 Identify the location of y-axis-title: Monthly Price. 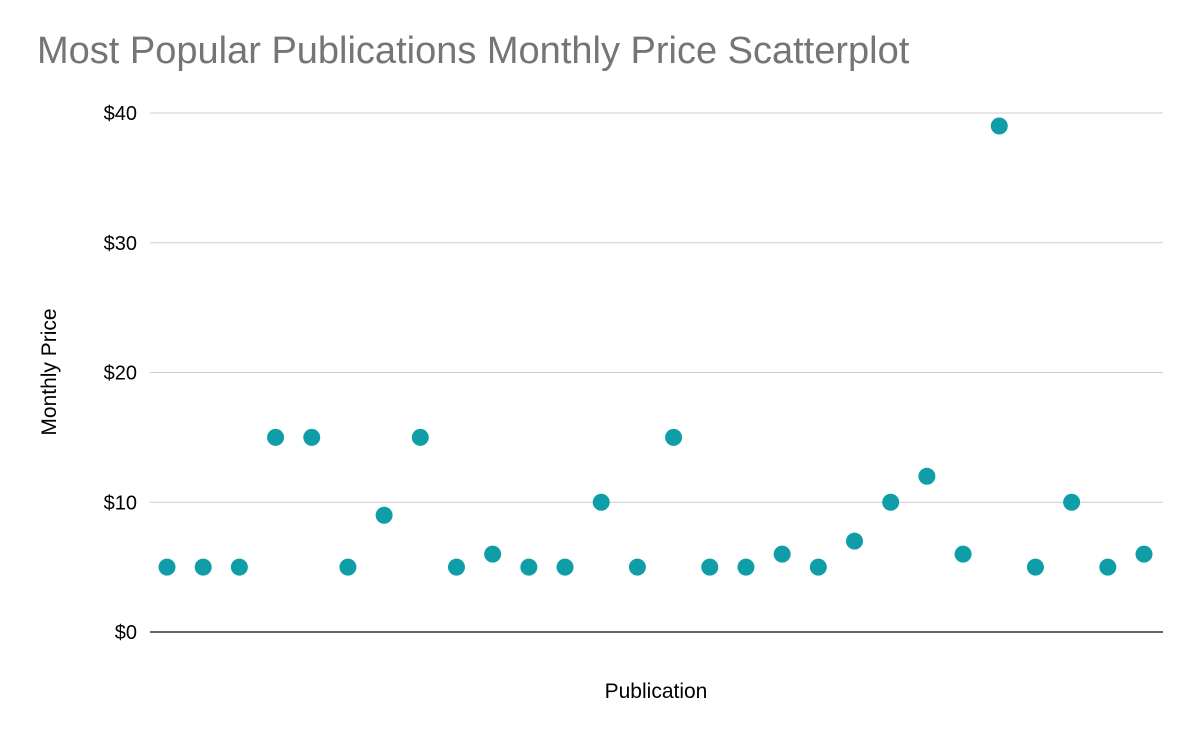
(49, 371).